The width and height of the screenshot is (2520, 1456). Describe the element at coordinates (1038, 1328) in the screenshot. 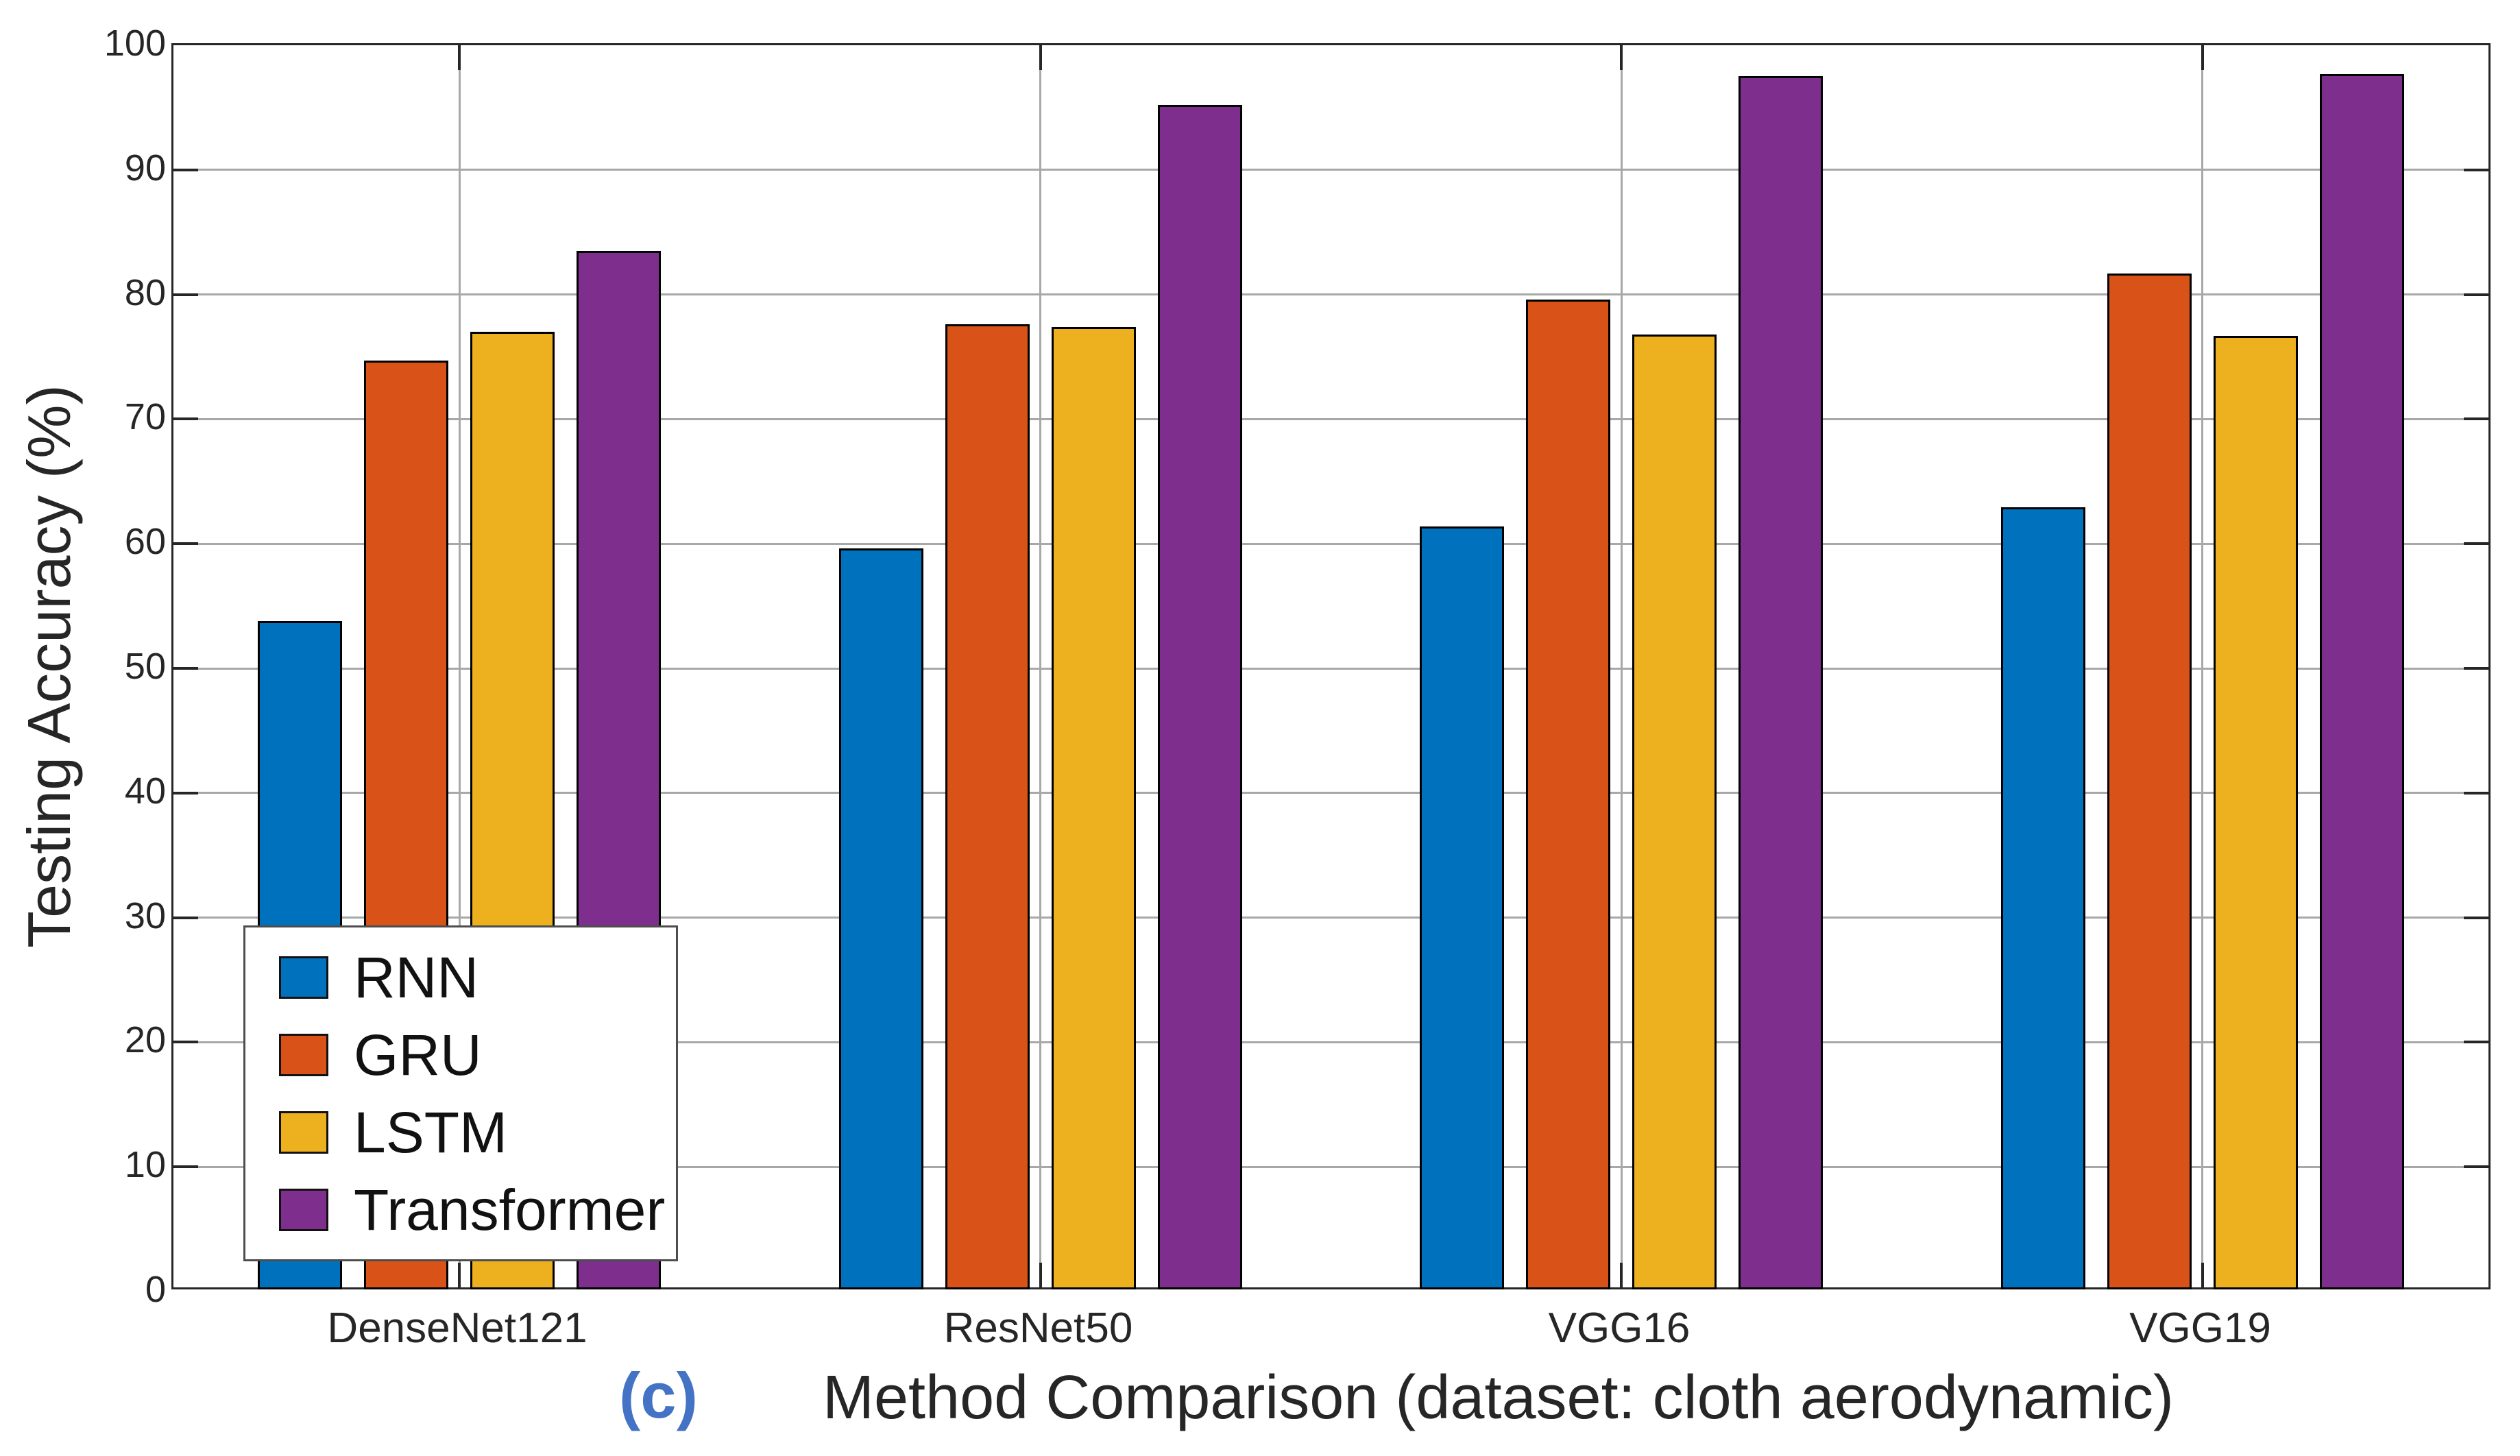

I see `x-tick-label: ResNet50` at that location.